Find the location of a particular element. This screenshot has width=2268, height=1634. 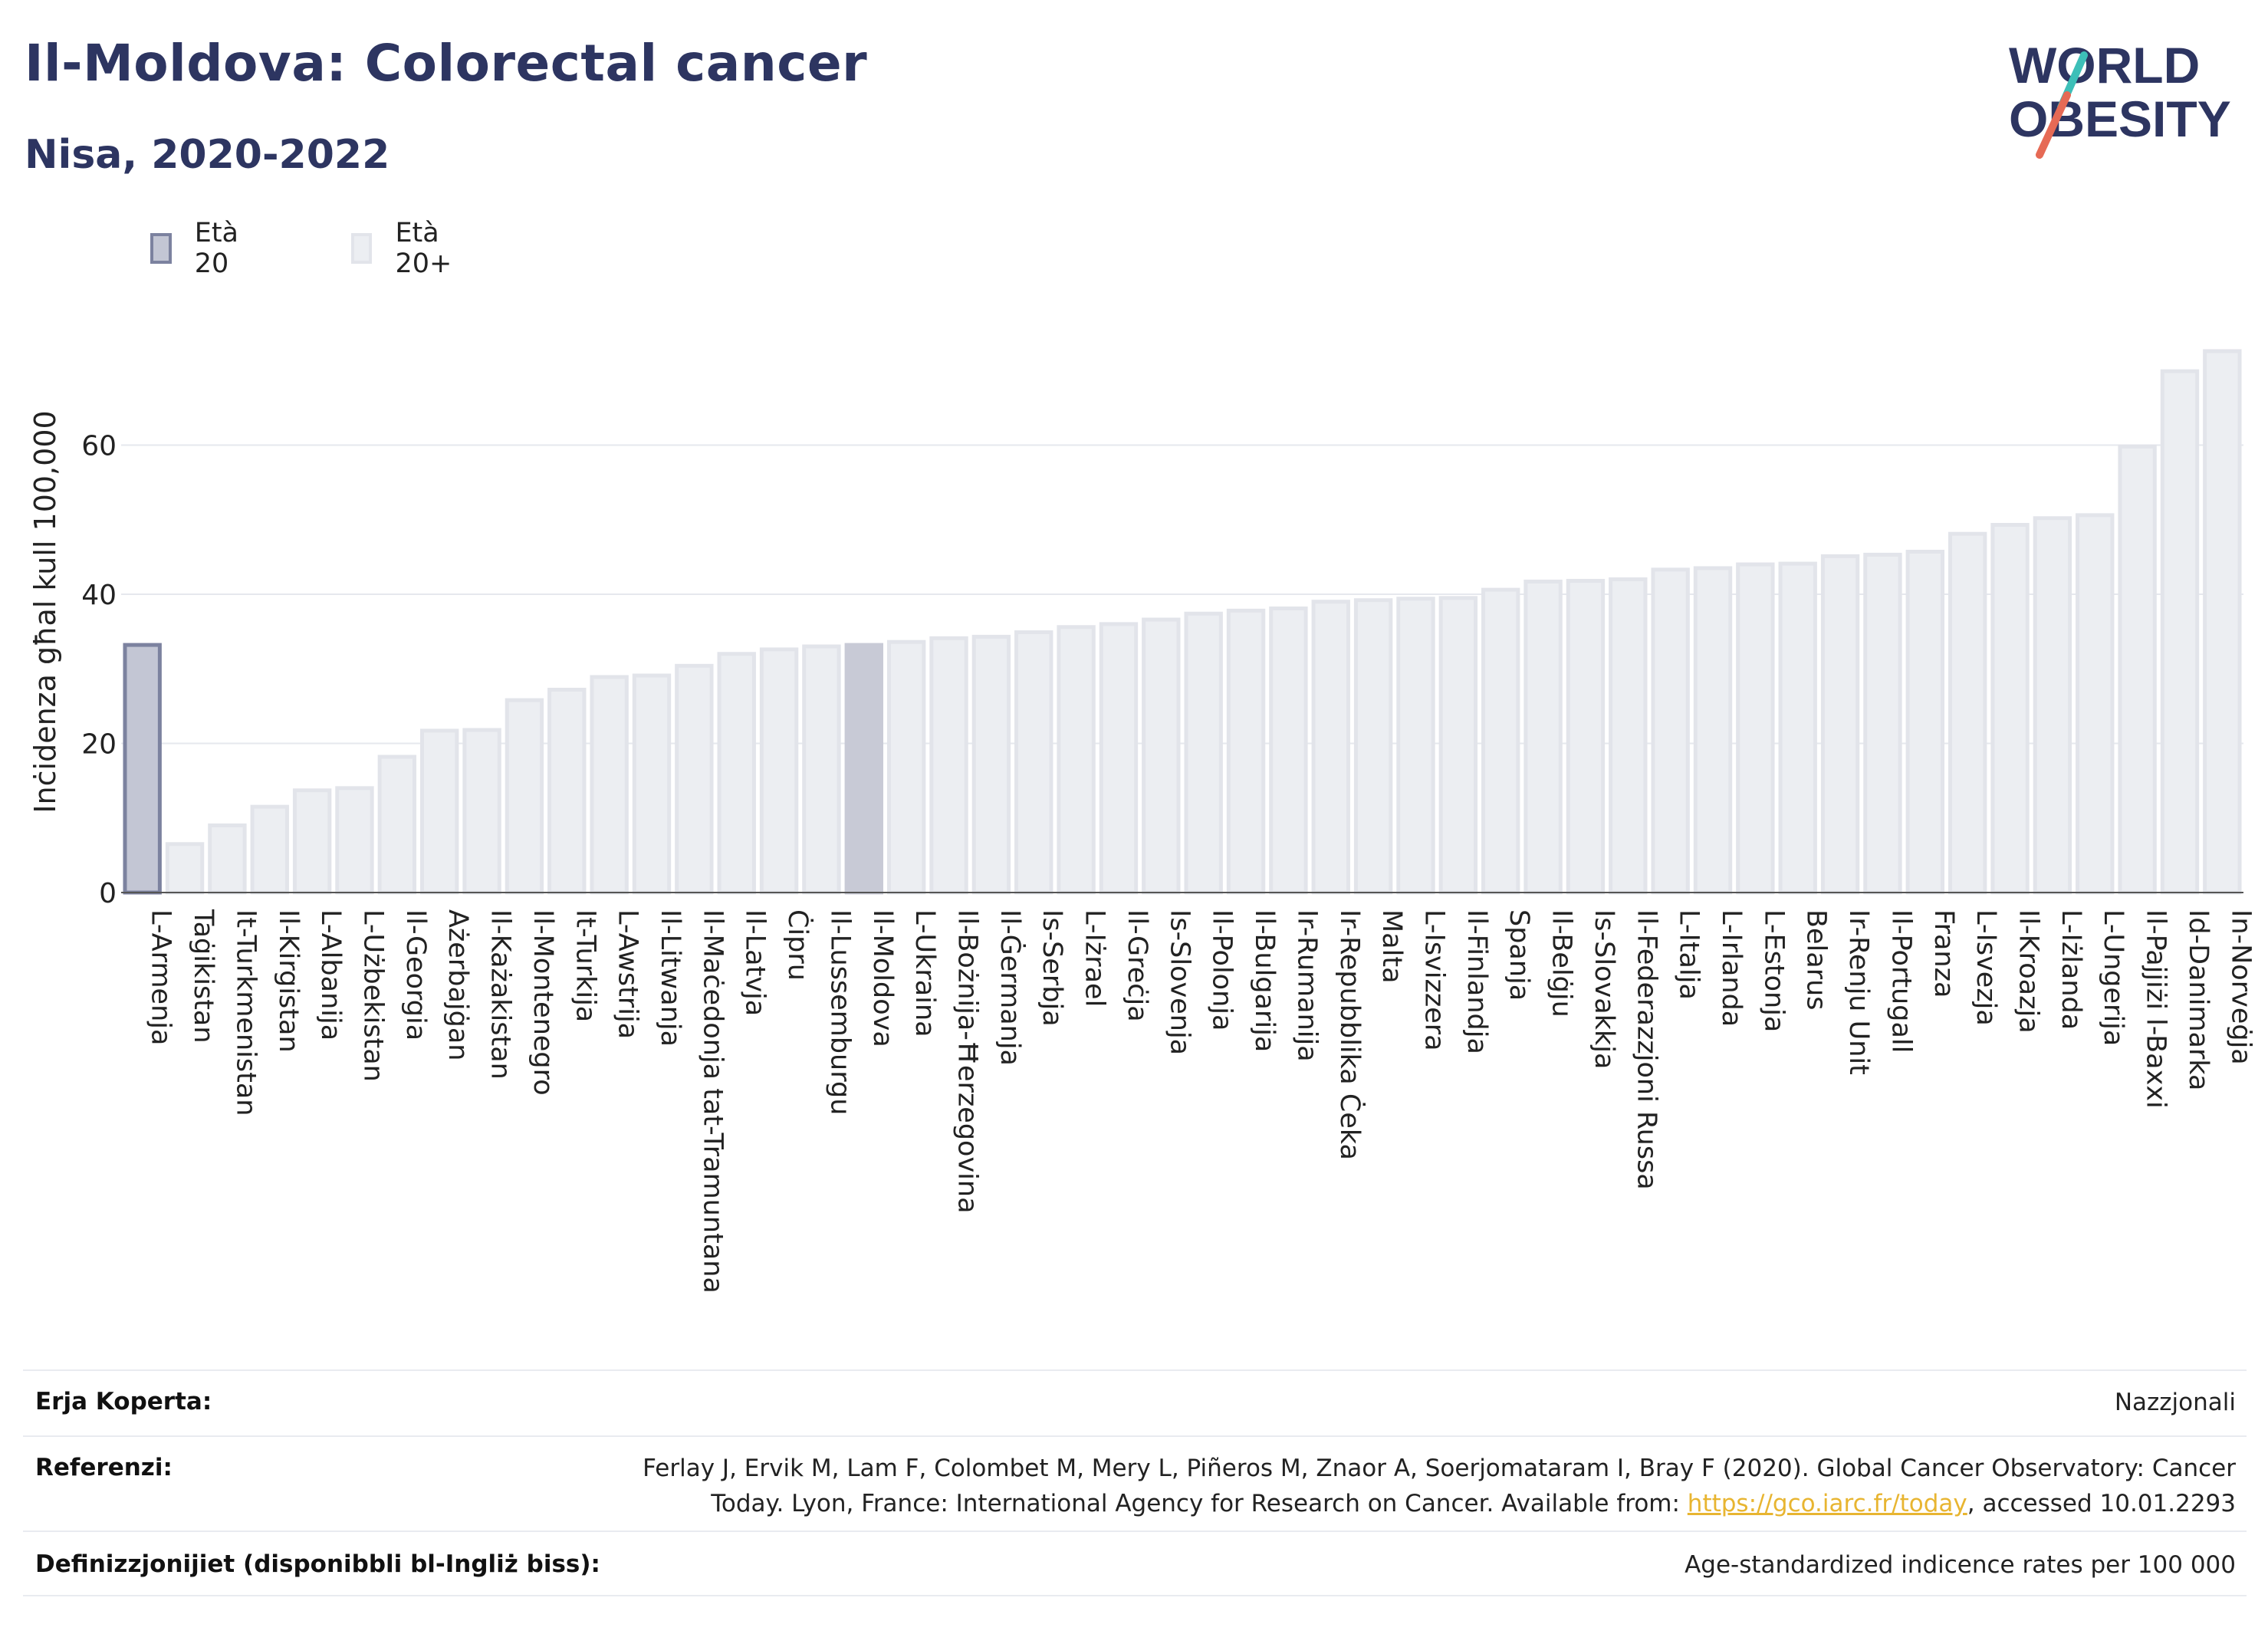

x-tick-label: L-Estonja is located at coordinates (1773, 971).